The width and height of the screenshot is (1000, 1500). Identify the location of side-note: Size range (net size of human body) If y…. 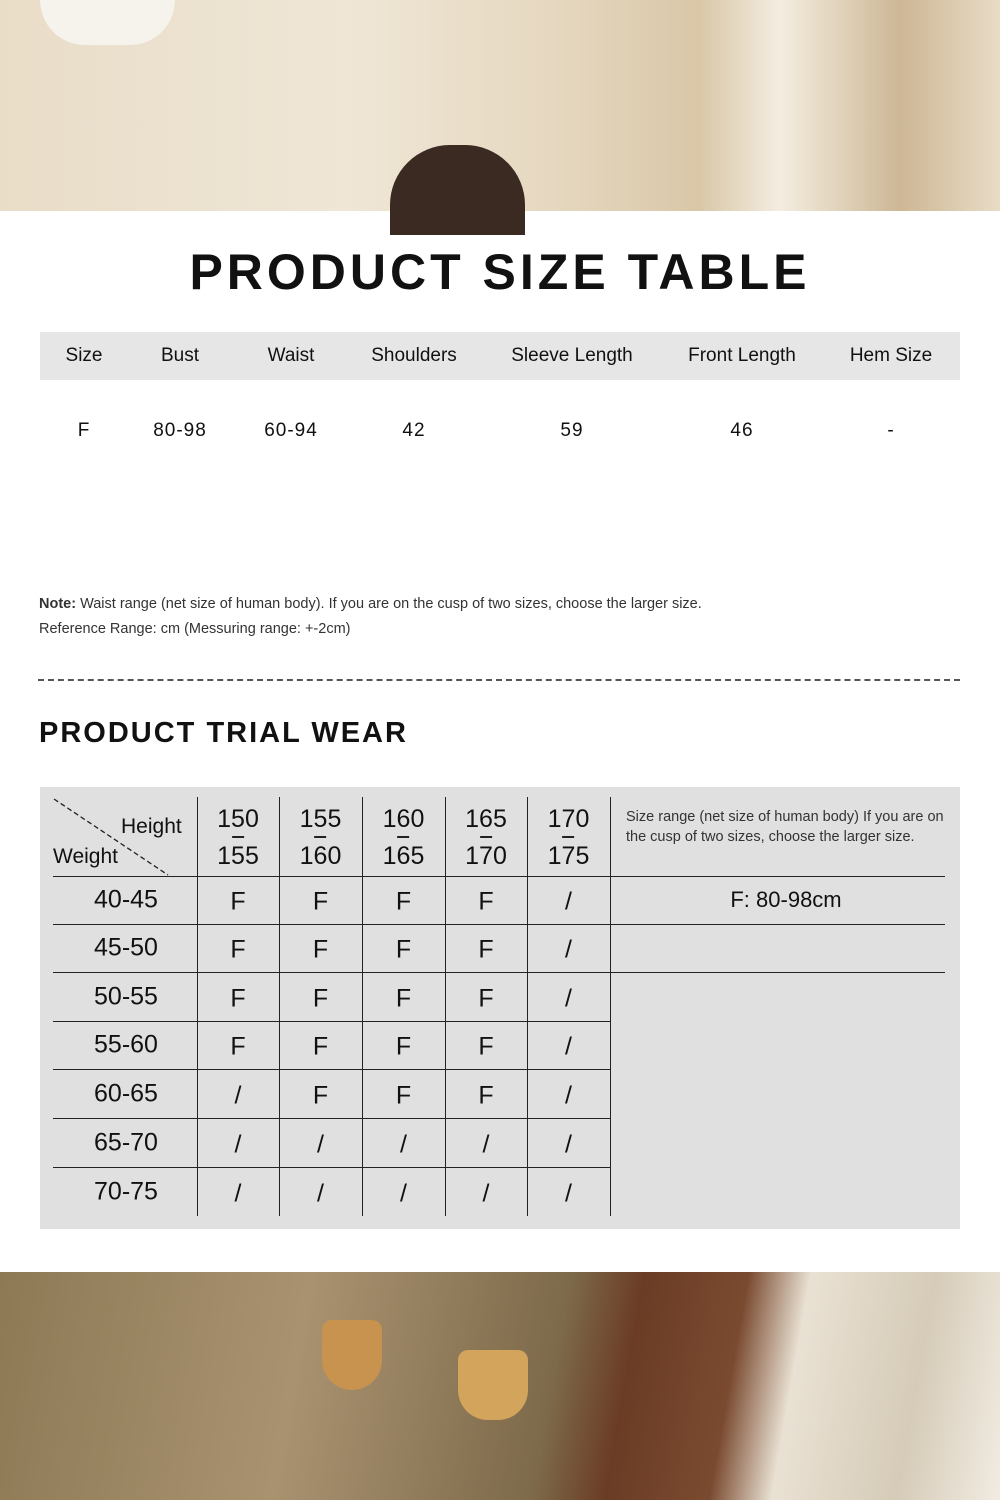
(785, 827).